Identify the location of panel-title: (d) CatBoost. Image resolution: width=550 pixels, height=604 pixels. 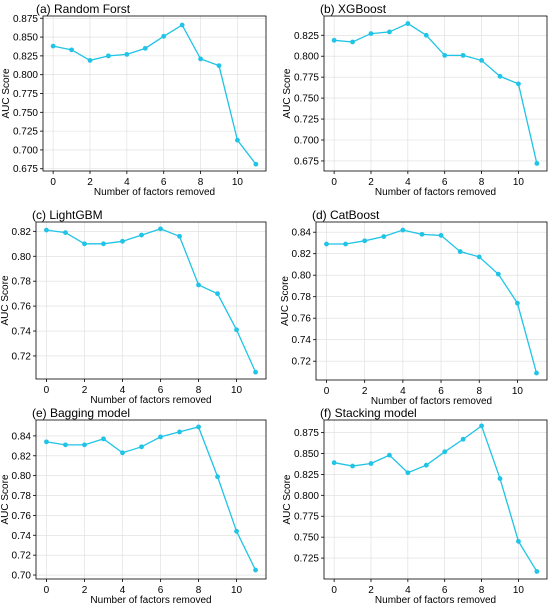
(346, 215).